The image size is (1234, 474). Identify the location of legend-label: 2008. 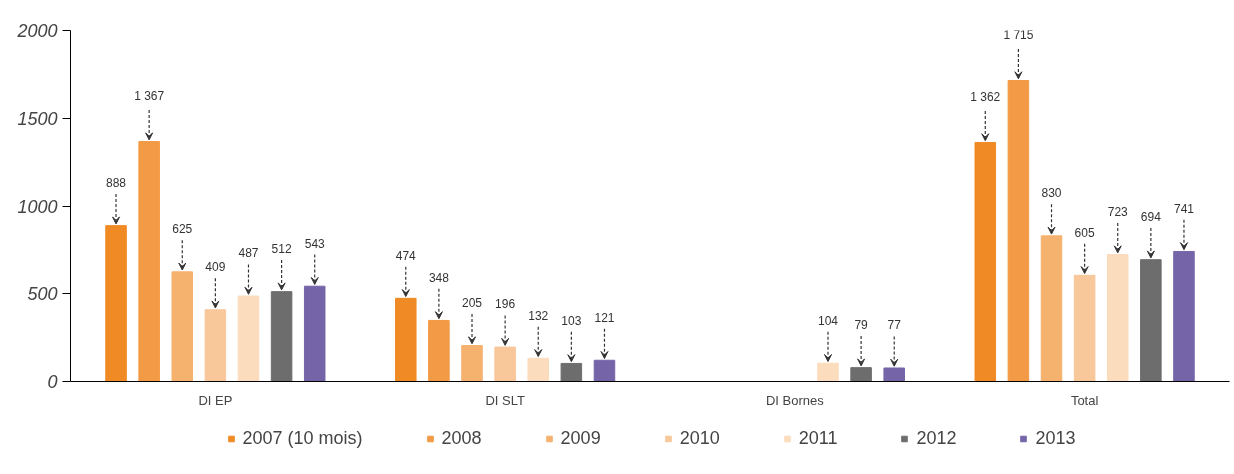
(461, 438).